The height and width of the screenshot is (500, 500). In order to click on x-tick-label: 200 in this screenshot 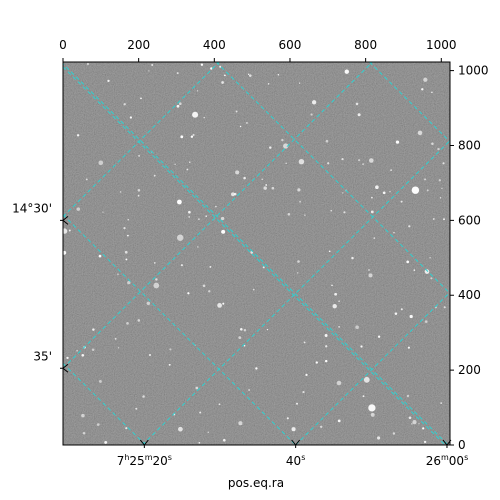, I will do `click(138, 45)`.